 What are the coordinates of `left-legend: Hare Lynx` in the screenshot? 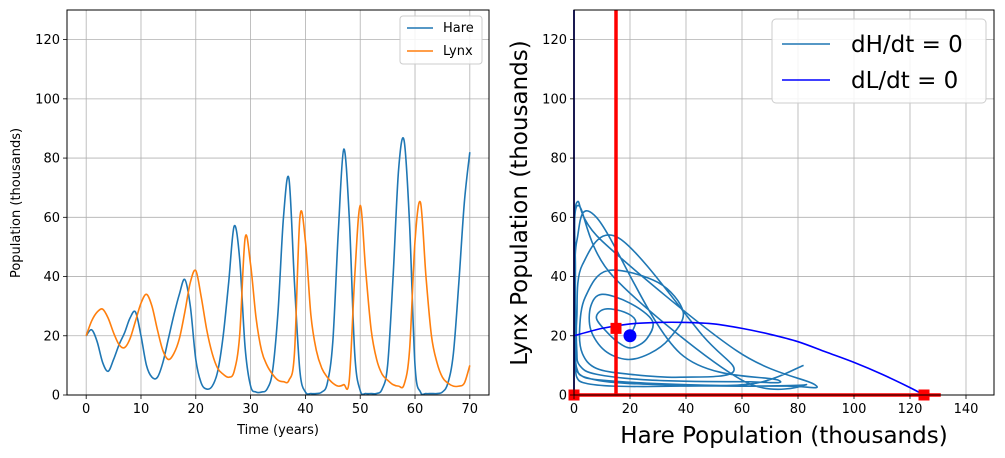 It's located at (441, 40).